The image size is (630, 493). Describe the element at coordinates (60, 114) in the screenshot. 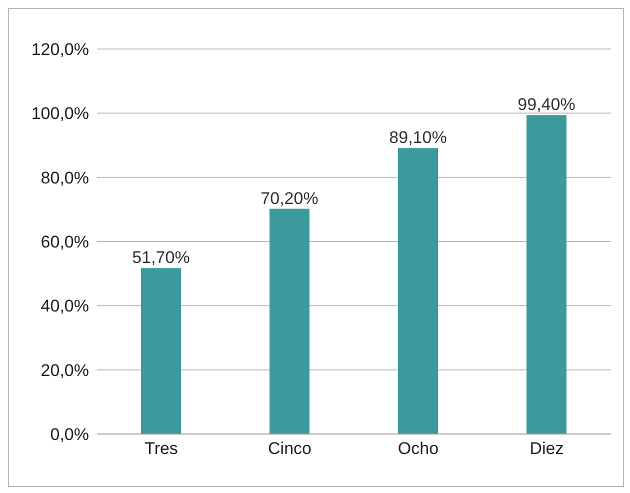

I see `y-tick-label: 100,0%` at that location.